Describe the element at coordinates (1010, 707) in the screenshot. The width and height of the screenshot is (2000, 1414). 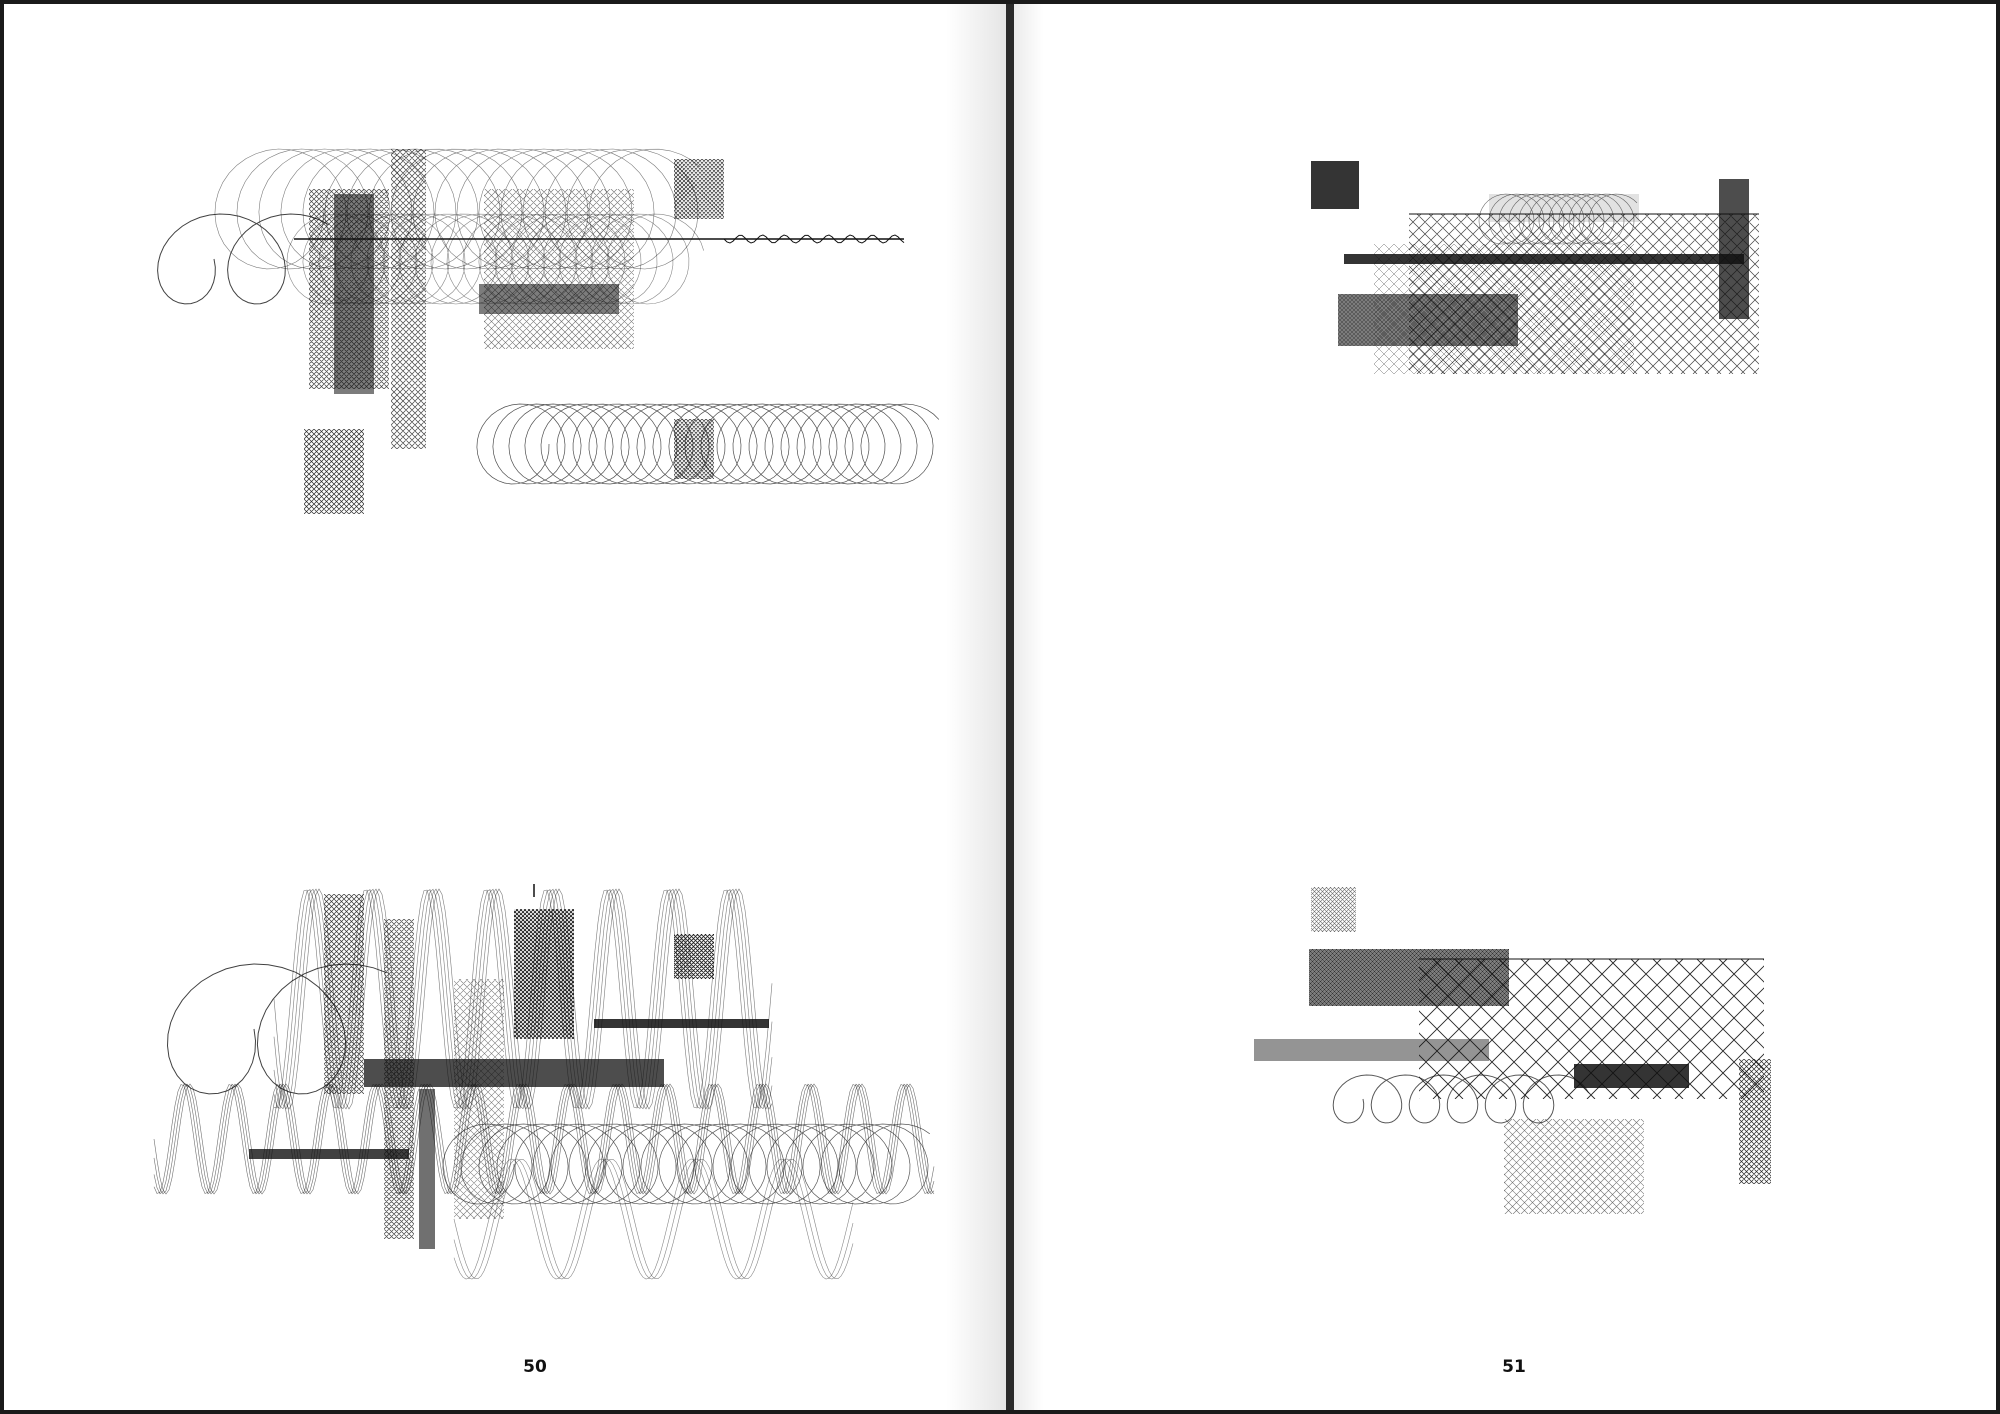
I see `book-gutter` at that location.